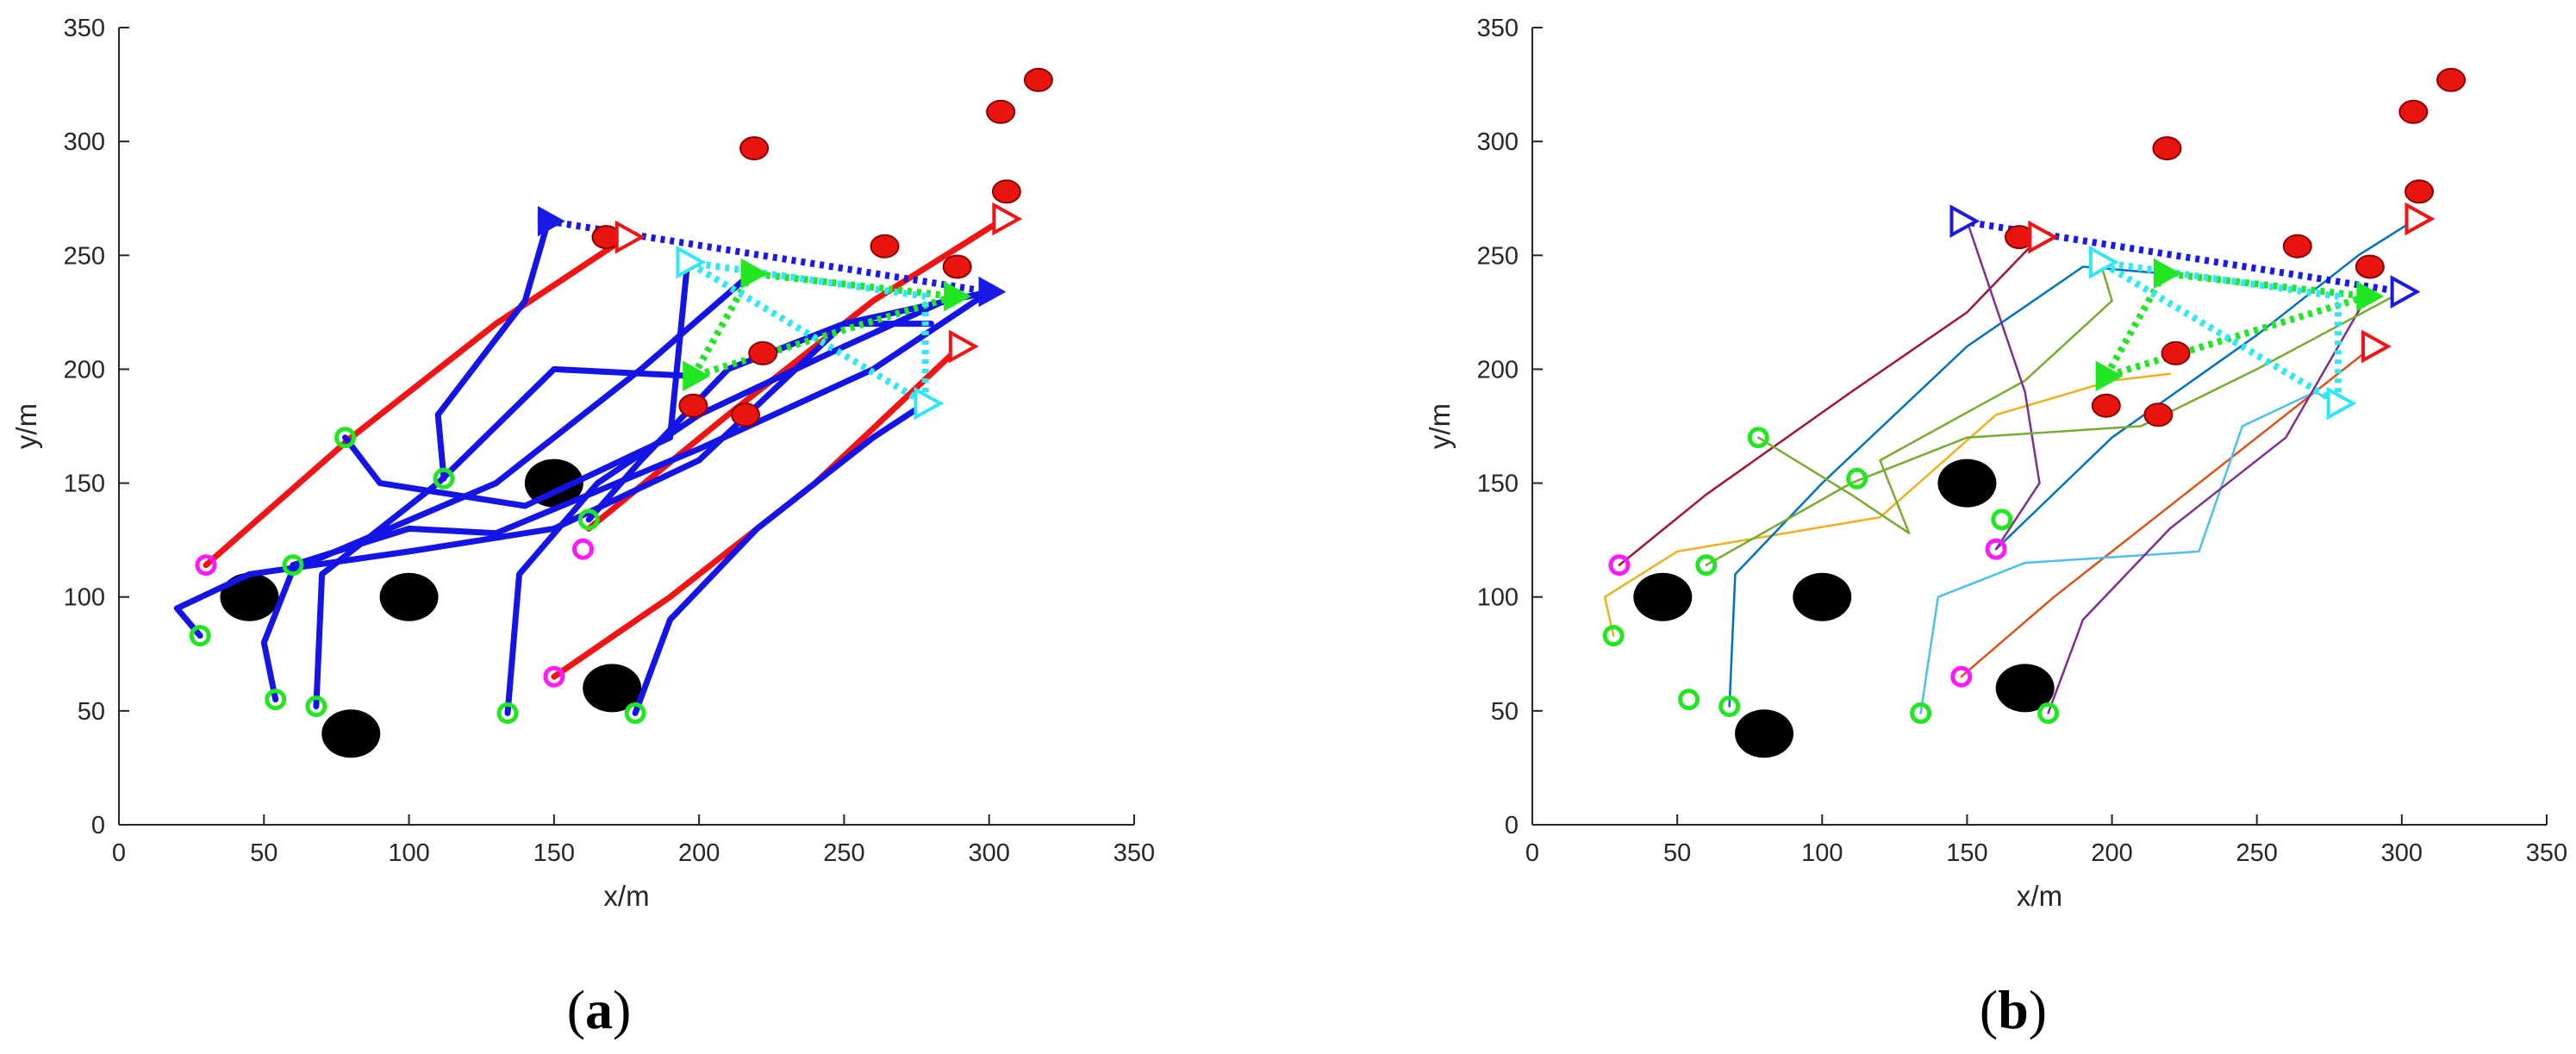 The width and height of the screenshot is (2576, 1054). I want to click on formation-cyan-line, so click(2220, 334).